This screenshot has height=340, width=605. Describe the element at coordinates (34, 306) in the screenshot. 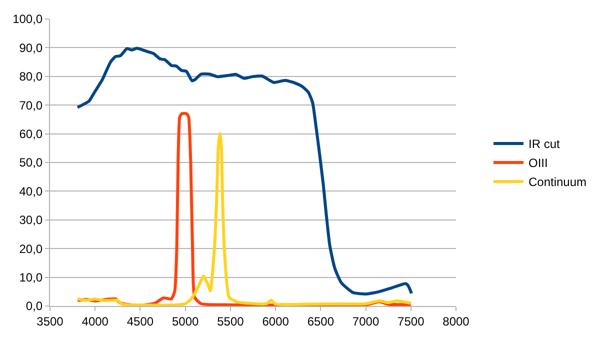

I see `y-tick-label: 0,0` at that location.